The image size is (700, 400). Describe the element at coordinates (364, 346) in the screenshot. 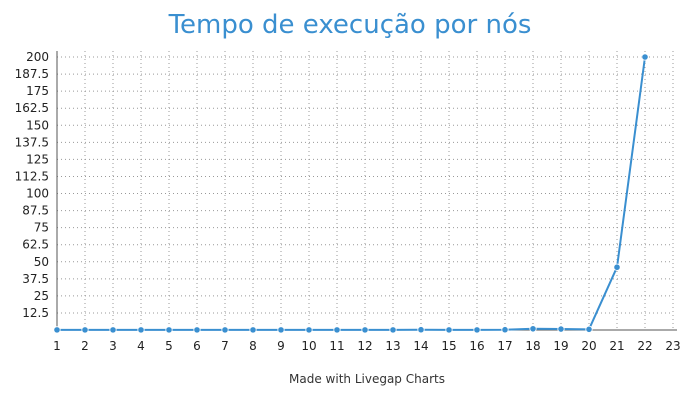

I see `x-tick-label: 12` at that location.